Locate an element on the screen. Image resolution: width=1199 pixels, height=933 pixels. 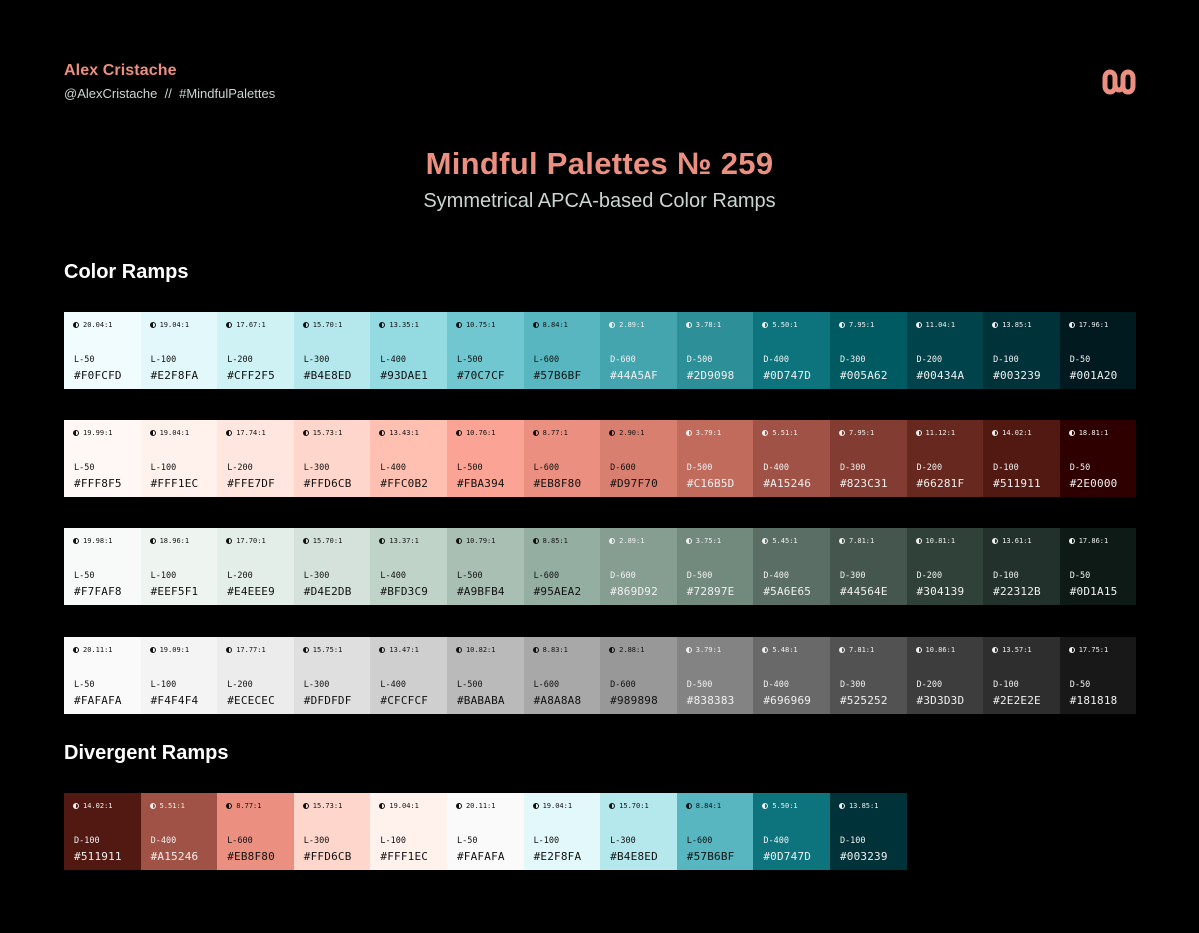
swatch-hex: #57B6BF is located at coordinates (710, 856).